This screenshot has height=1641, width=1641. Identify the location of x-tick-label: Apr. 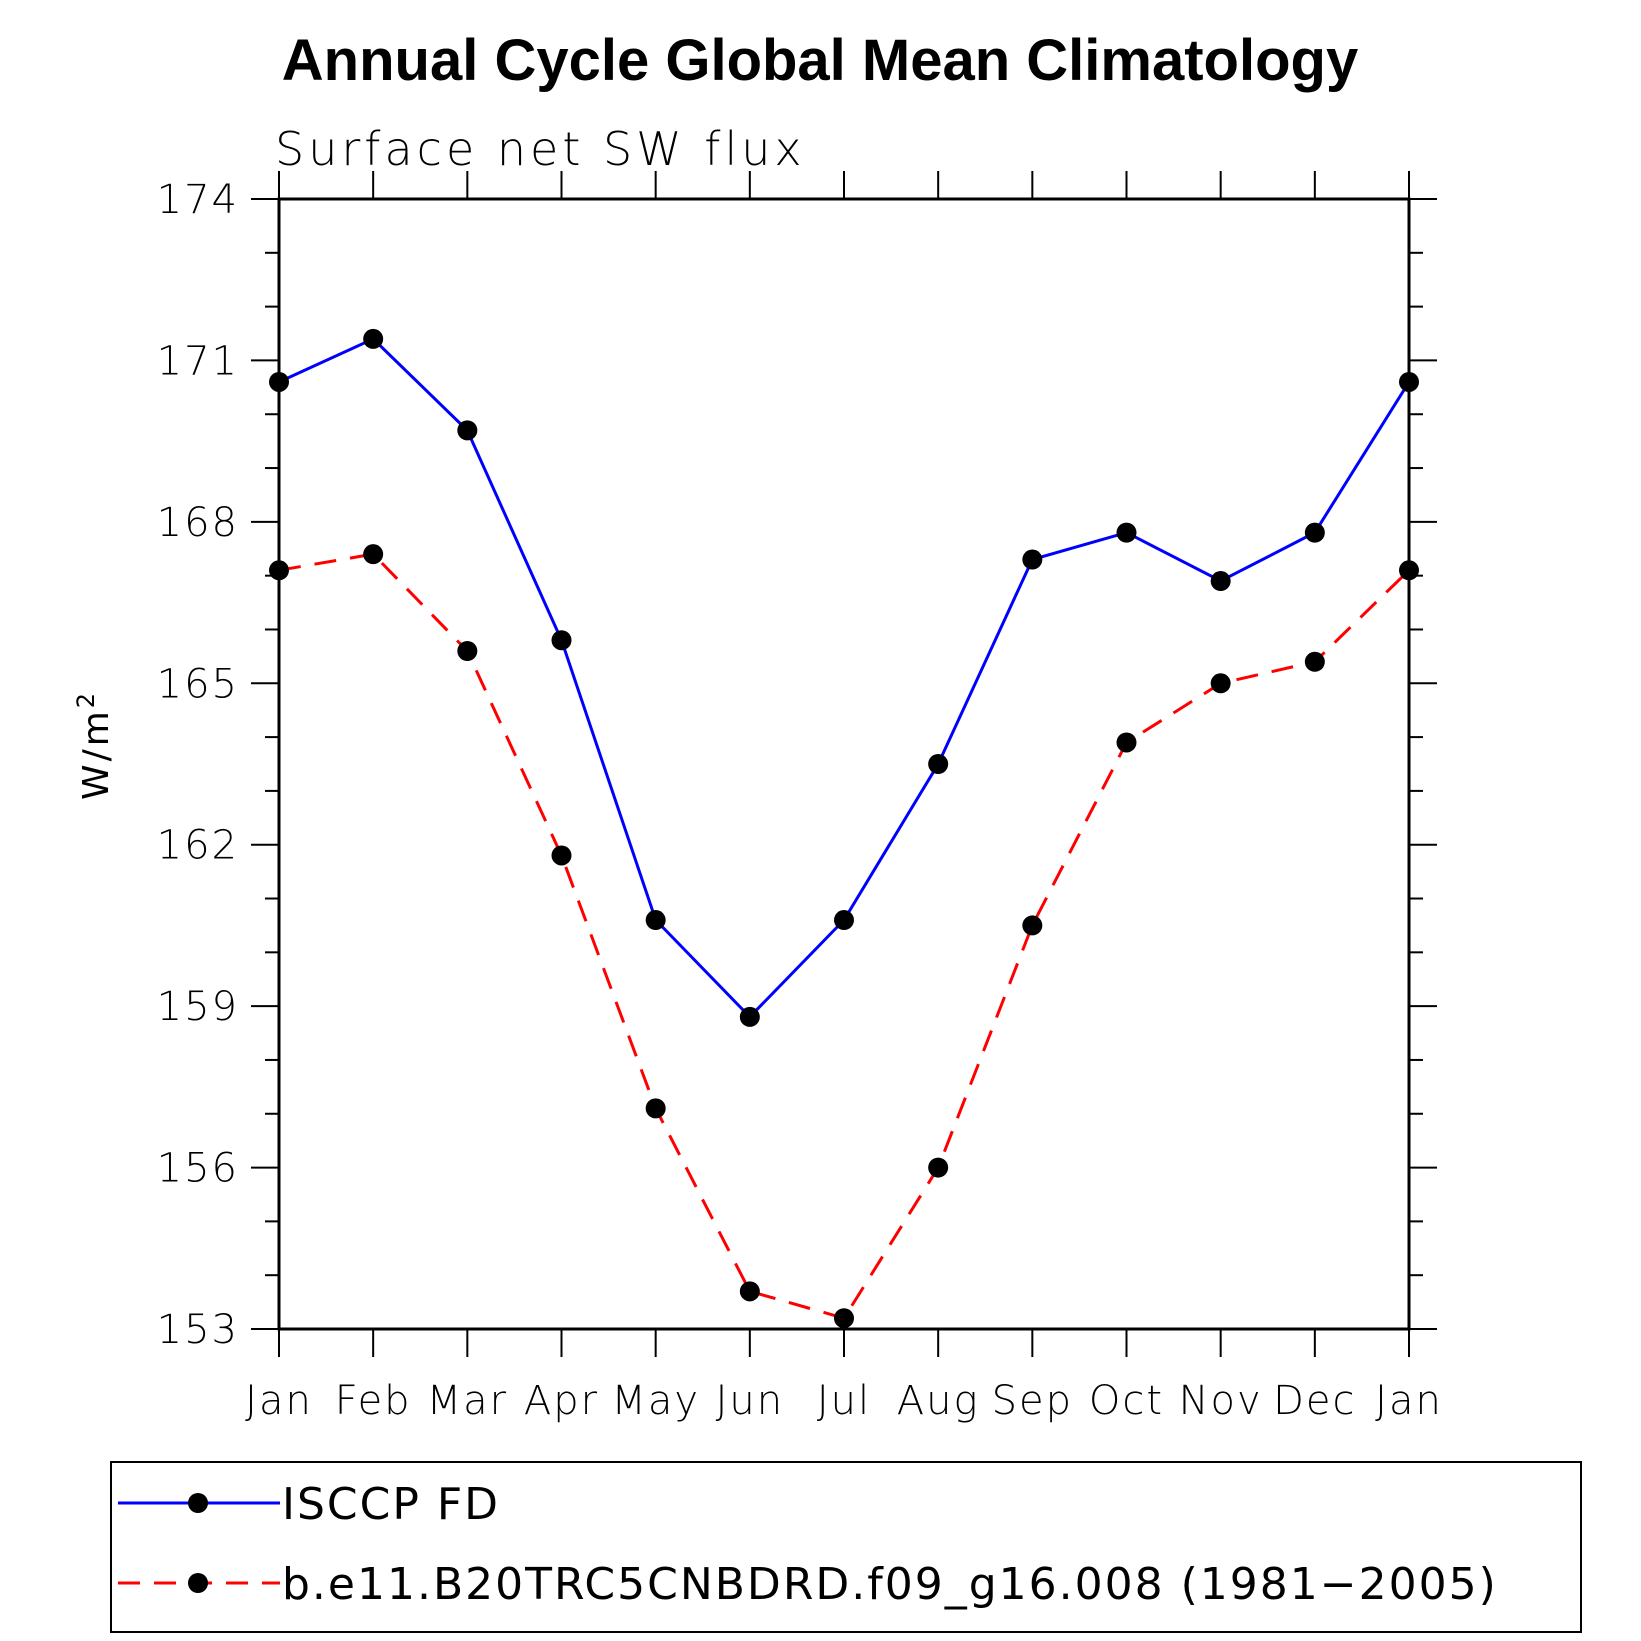
(561, 1401).